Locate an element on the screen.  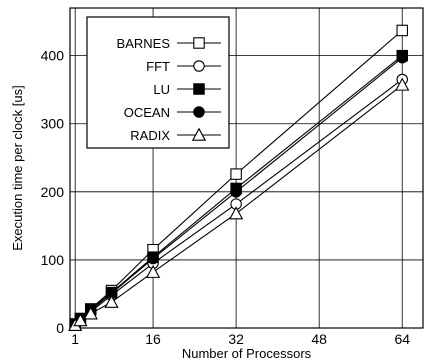
y-tick-label: 100 is located at coordinates (53, 260).